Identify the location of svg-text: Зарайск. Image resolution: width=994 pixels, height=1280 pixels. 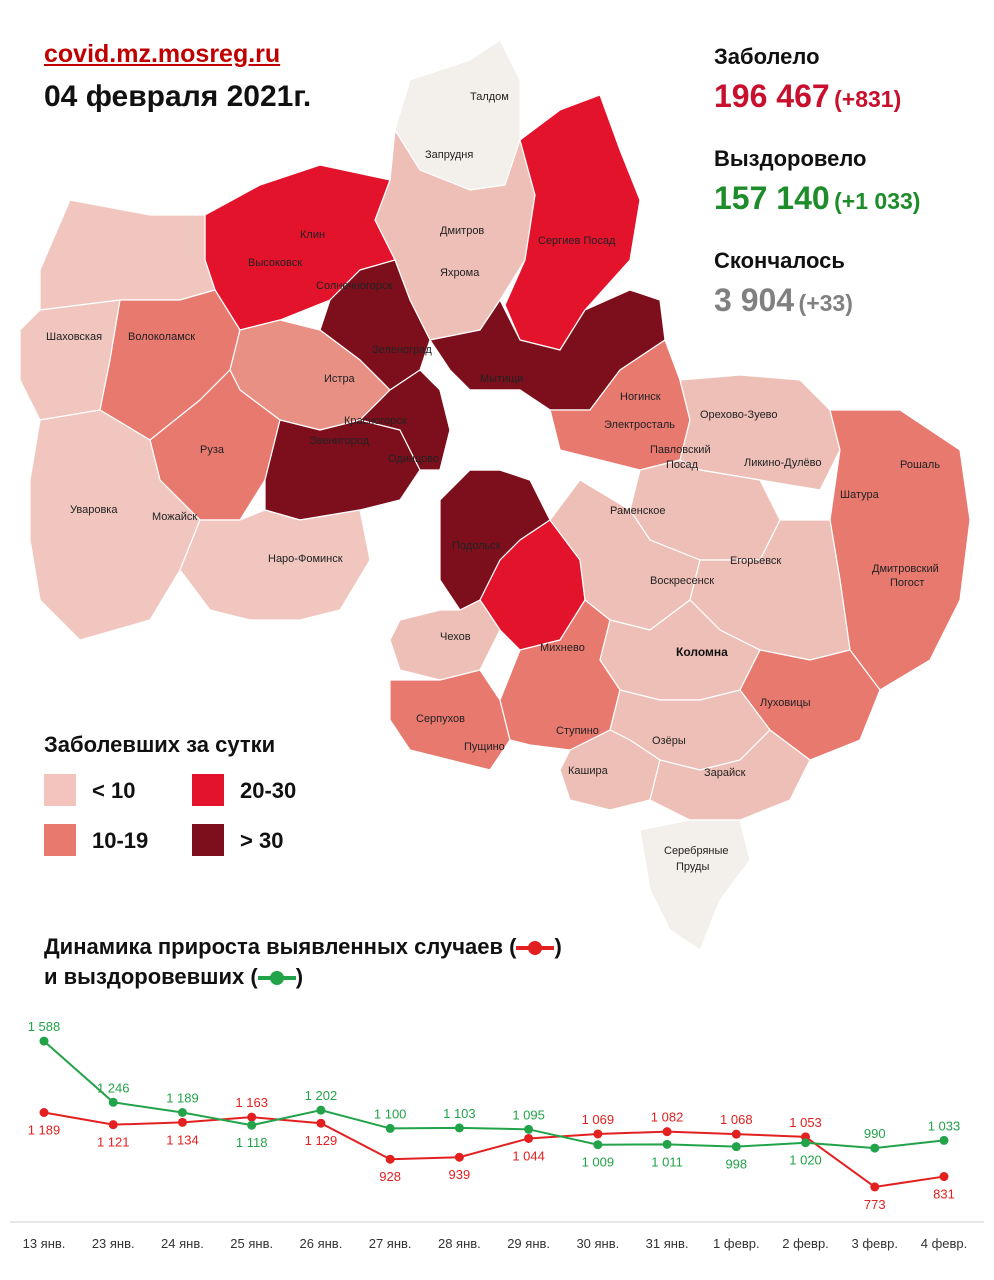
(725, 773).